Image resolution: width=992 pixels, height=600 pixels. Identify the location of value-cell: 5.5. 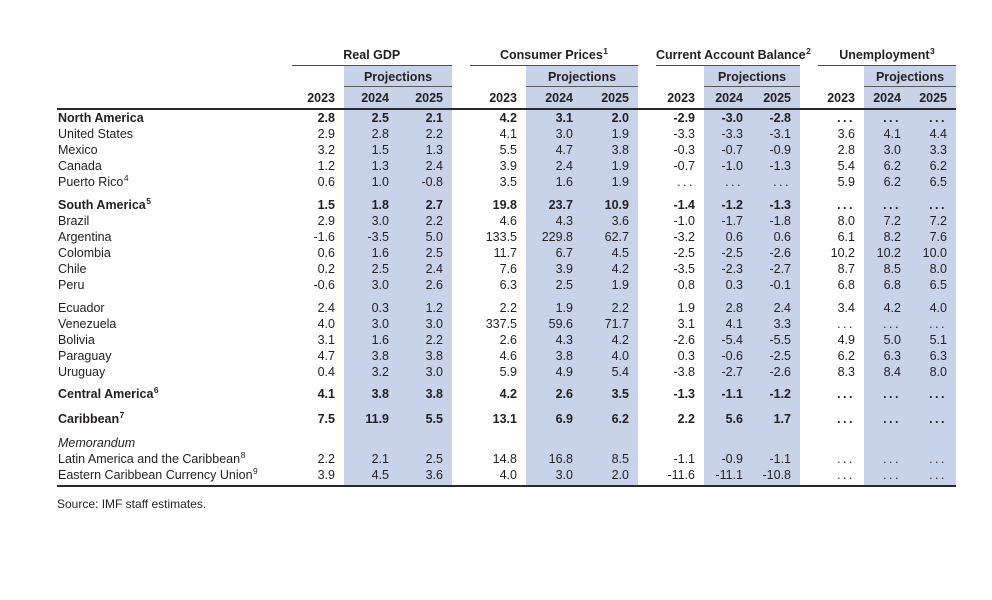
(508, 150).